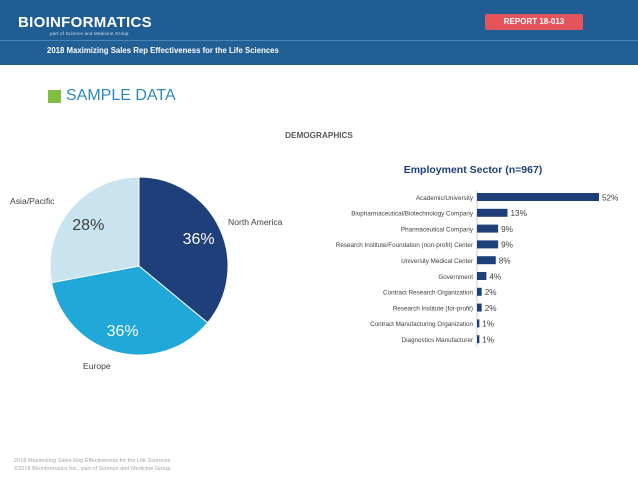 The width and height of the screenshot is (638, 493). What do you see at coordinates (412, 214) in the screenshot?
I see `bar-category-label: Biopharmaceutical/Biotechnology Company` at bounding box center [412, 214].